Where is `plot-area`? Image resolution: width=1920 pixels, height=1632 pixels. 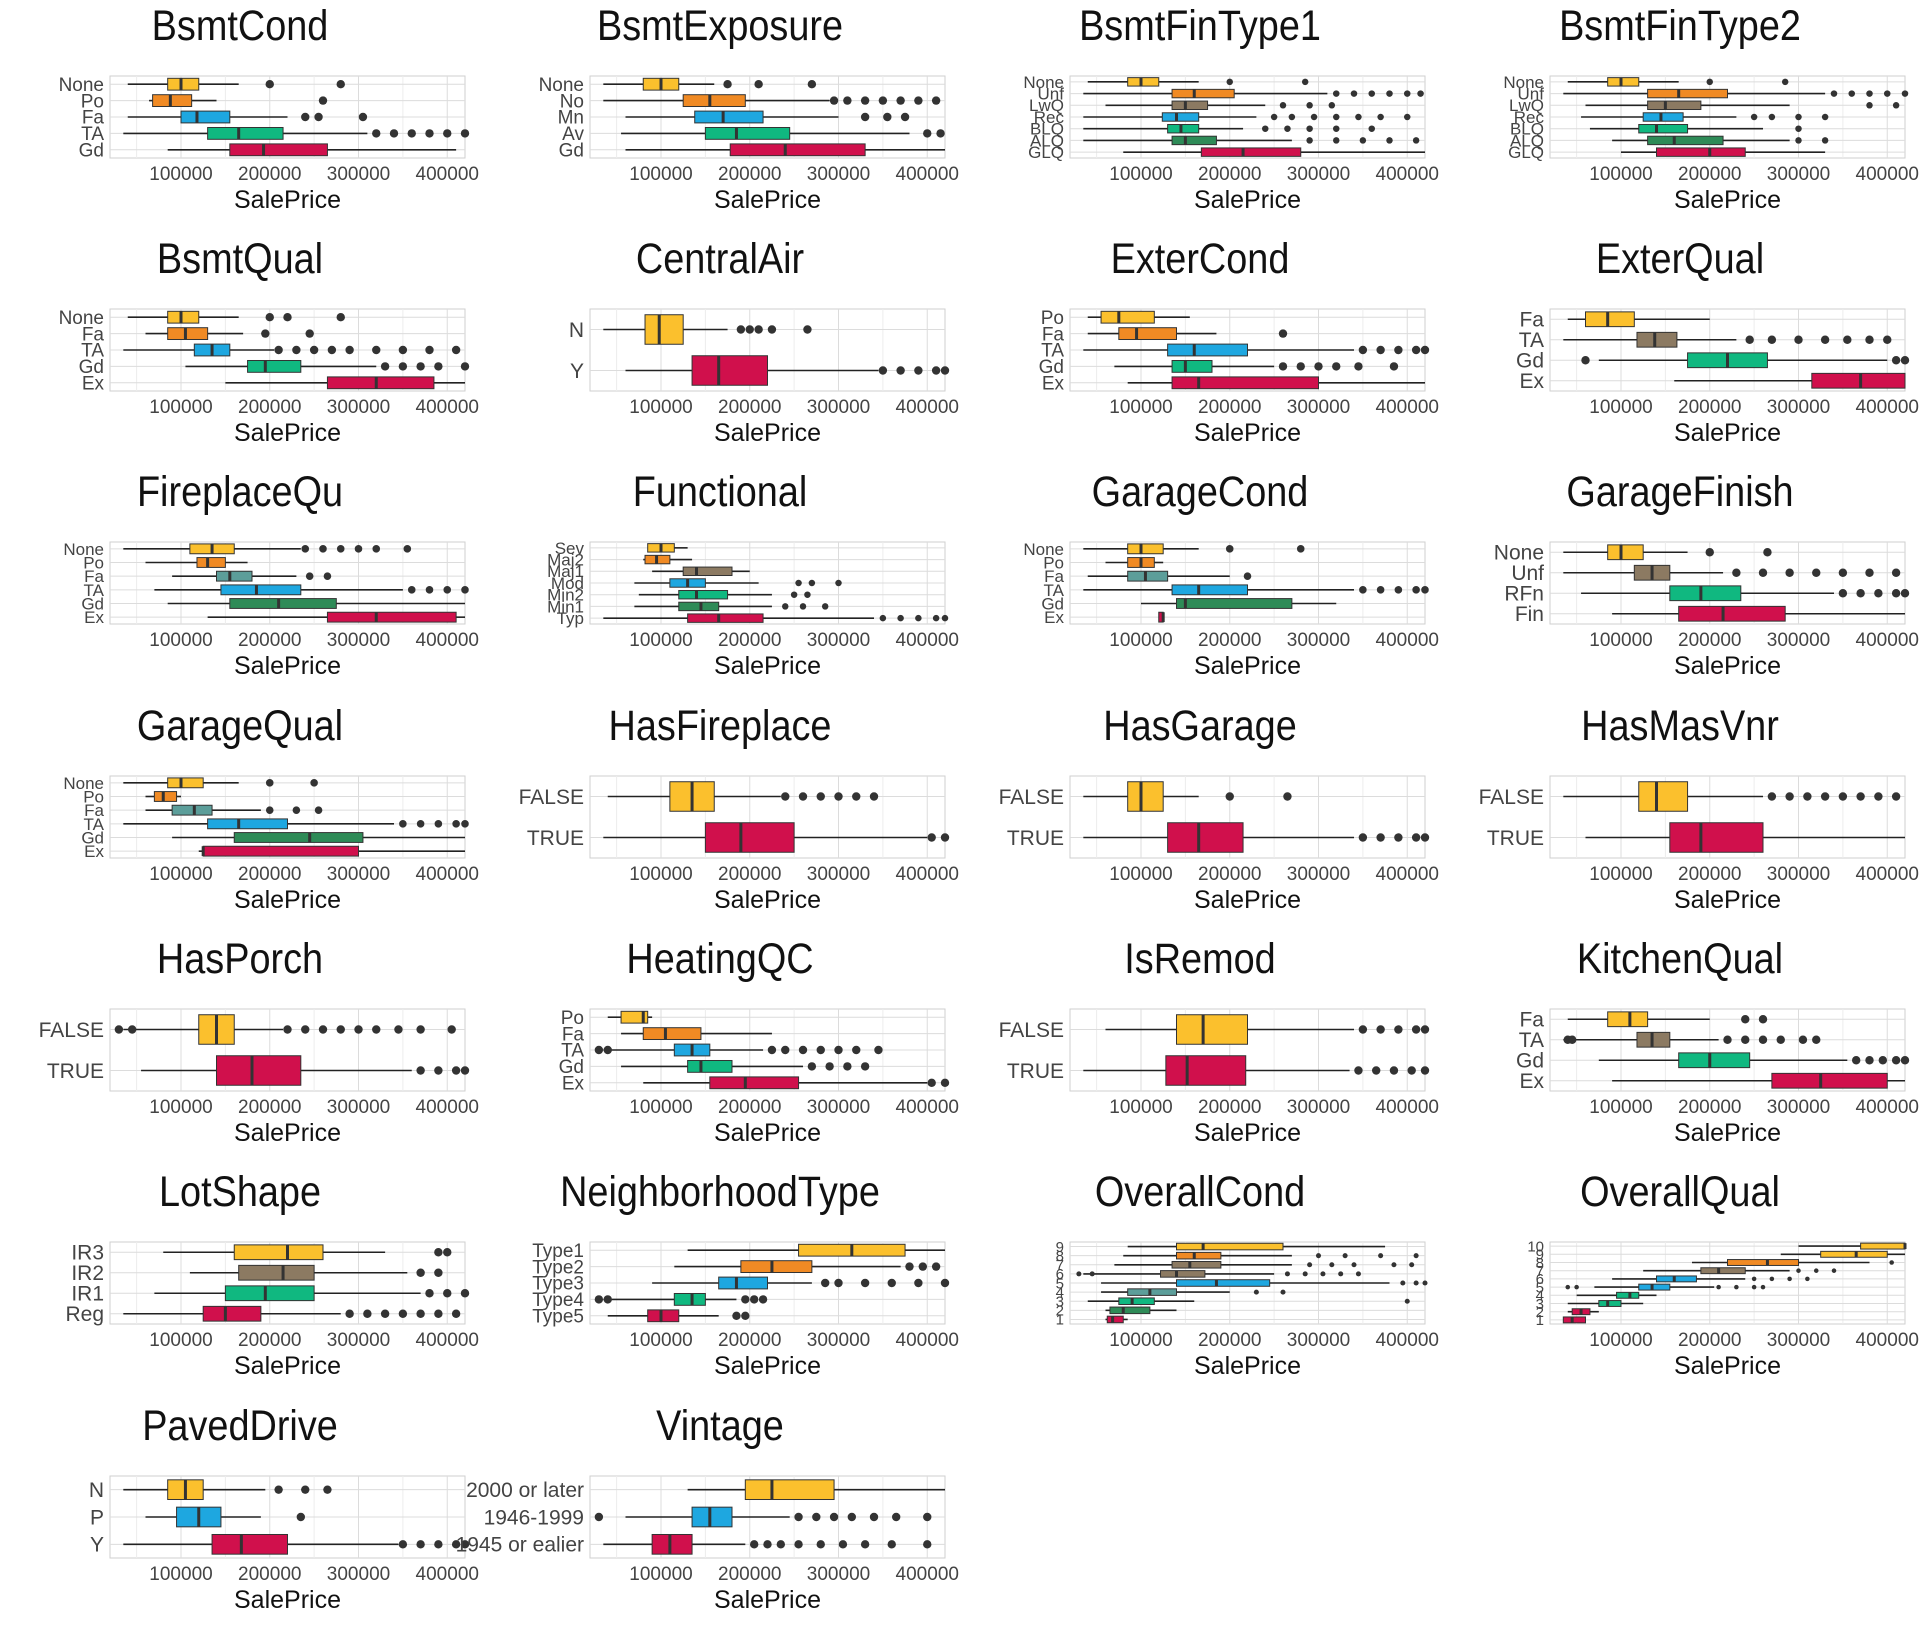 plot-area is located at coordinates (287, 817).